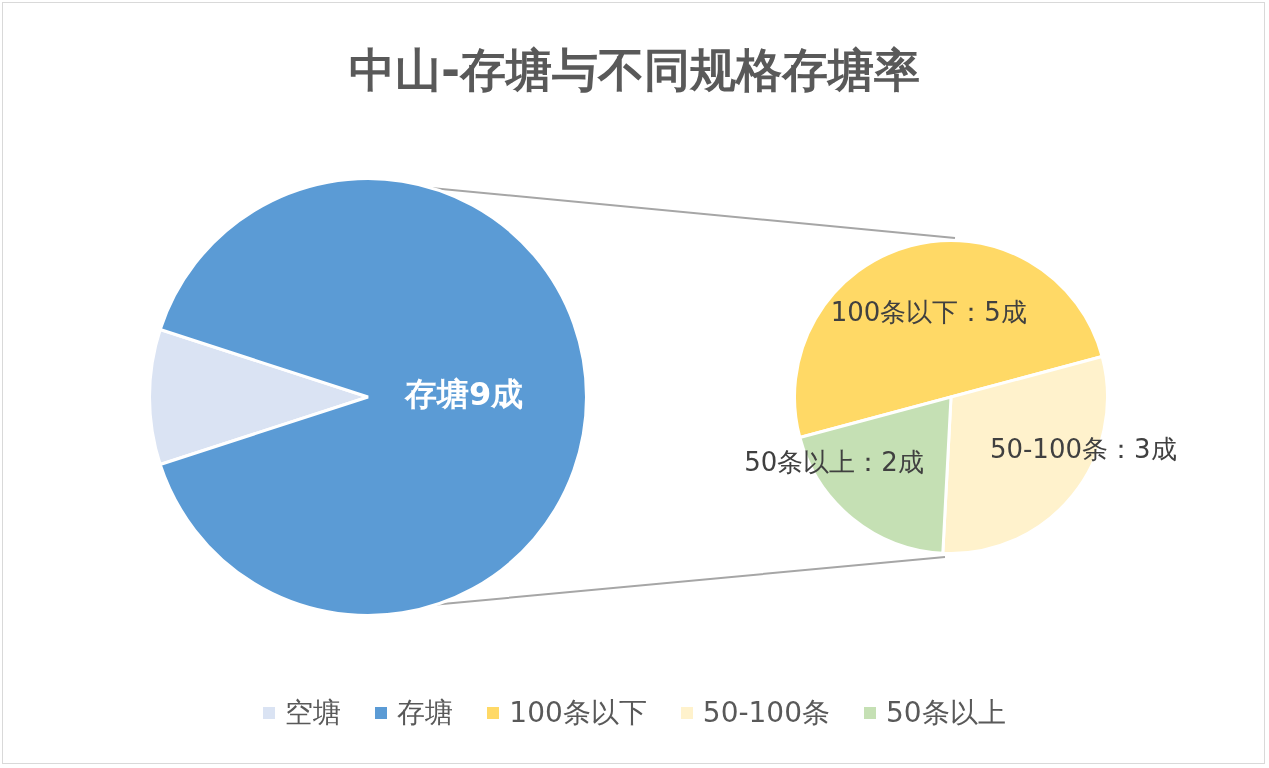 The image size is (1269, 768). What do you see at coordinates (313, 713) in the screenshot?
I see `legend-label: 空塘` at bounding box center [313, 713].